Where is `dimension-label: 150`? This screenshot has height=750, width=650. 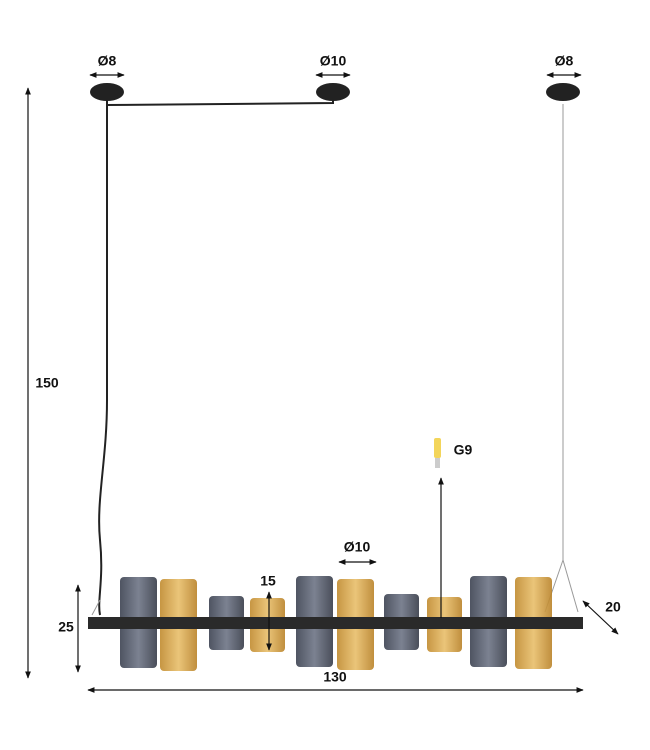 dimension-label: 150 is located at coordinates (47, 383).